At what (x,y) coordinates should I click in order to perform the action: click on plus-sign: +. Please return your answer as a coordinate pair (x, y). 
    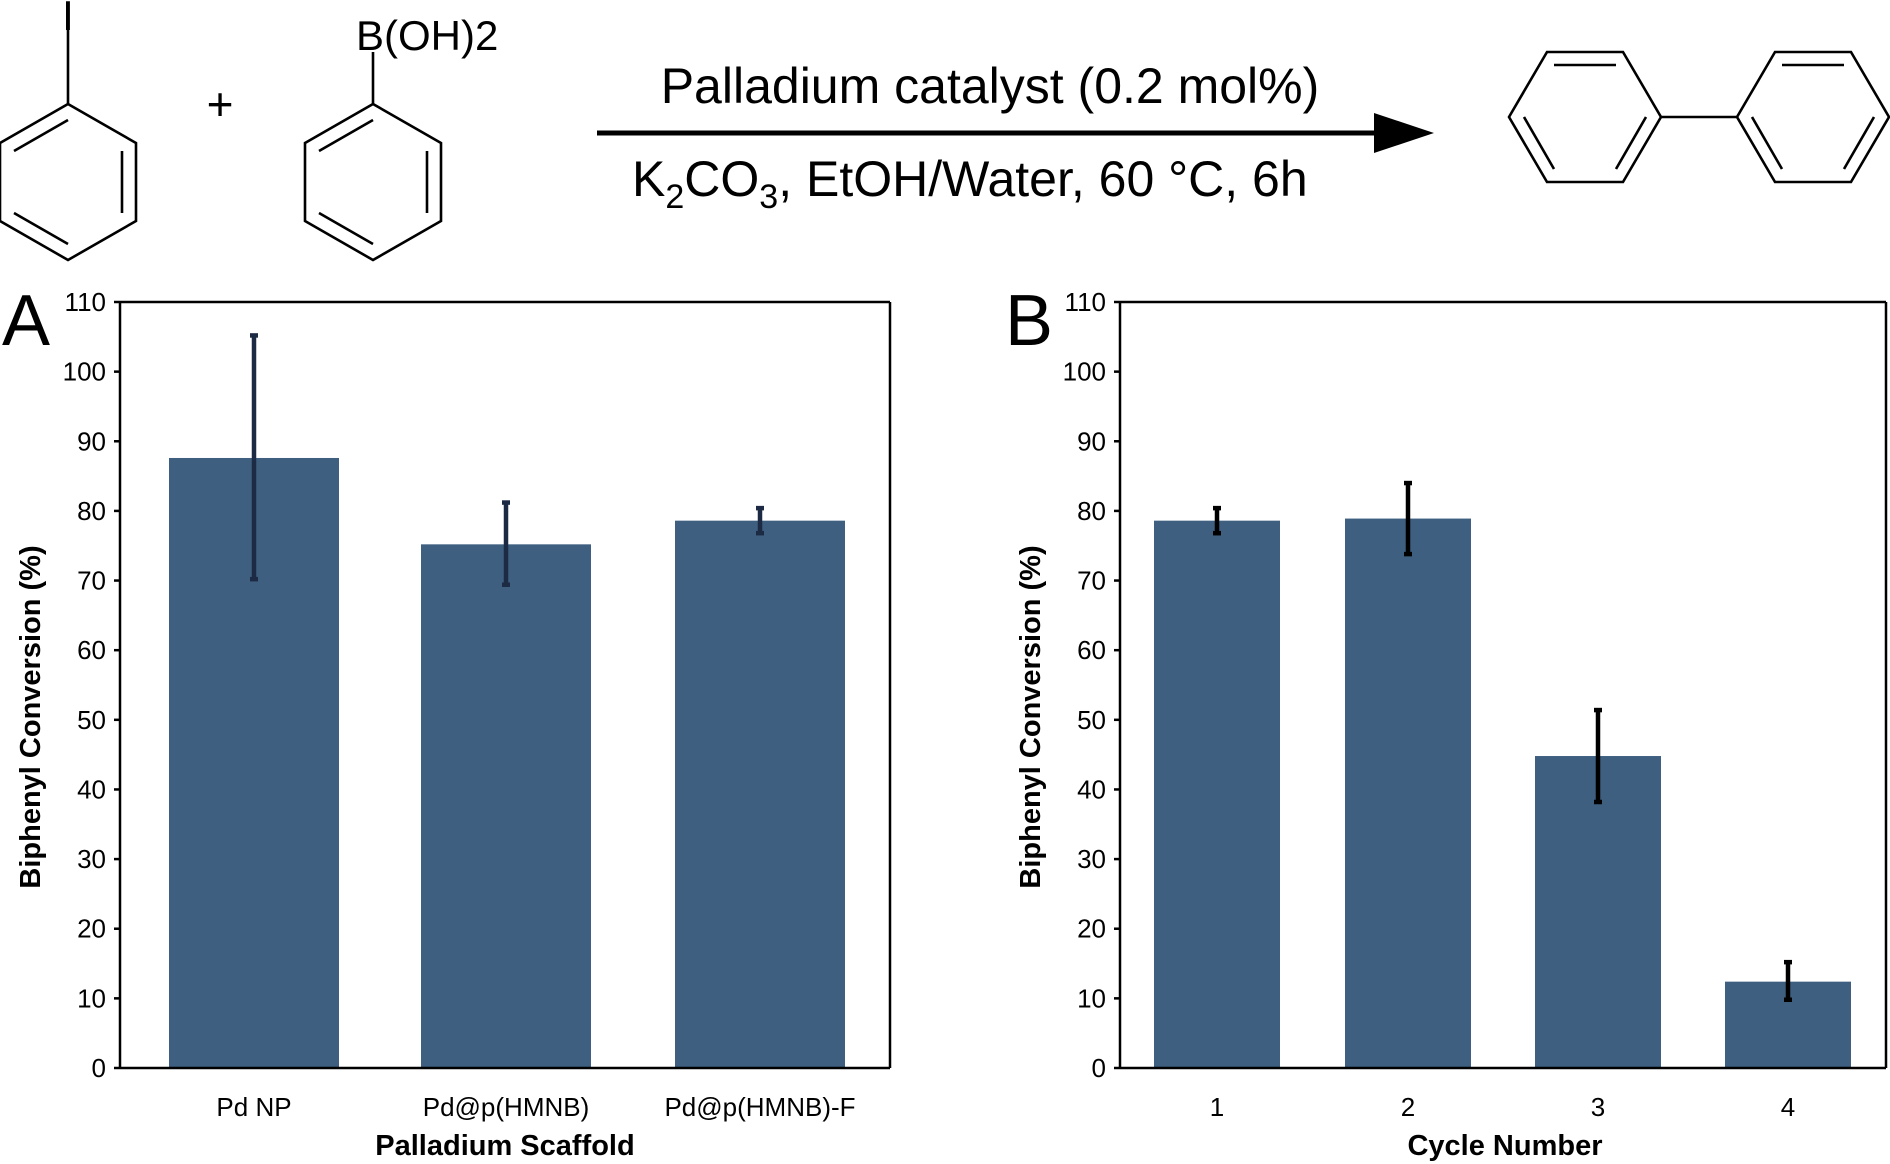
    Looking at the image, I should click on (220, 104).